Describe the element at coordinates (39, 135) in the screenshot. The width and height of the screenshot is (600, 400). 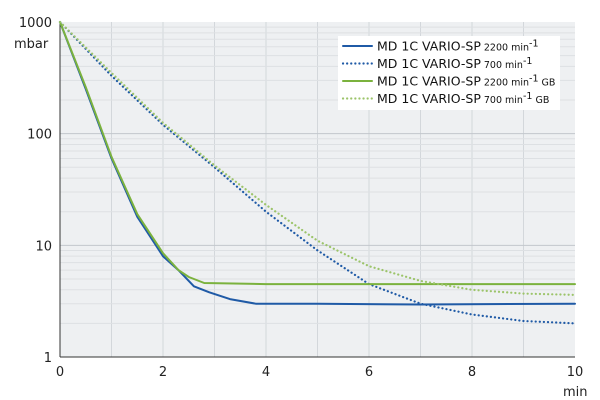
I see `y-tick-label: 100` at that location.